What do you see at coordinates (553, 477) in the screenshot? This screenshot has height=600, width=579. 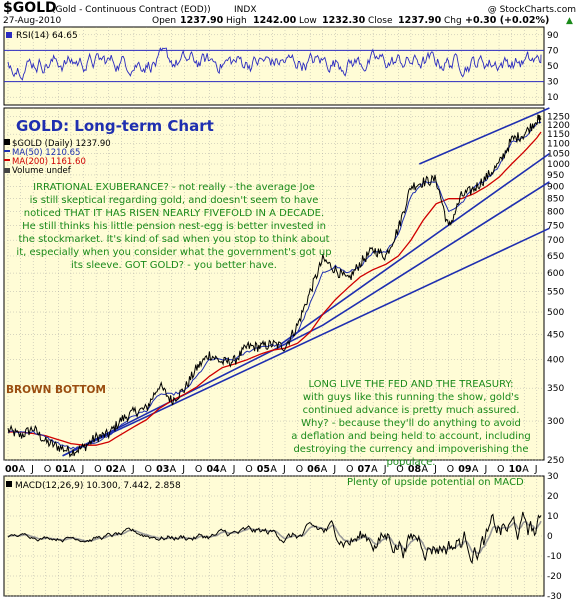 I see `macd-y-tick: 30` at bounding box center [553, 477].